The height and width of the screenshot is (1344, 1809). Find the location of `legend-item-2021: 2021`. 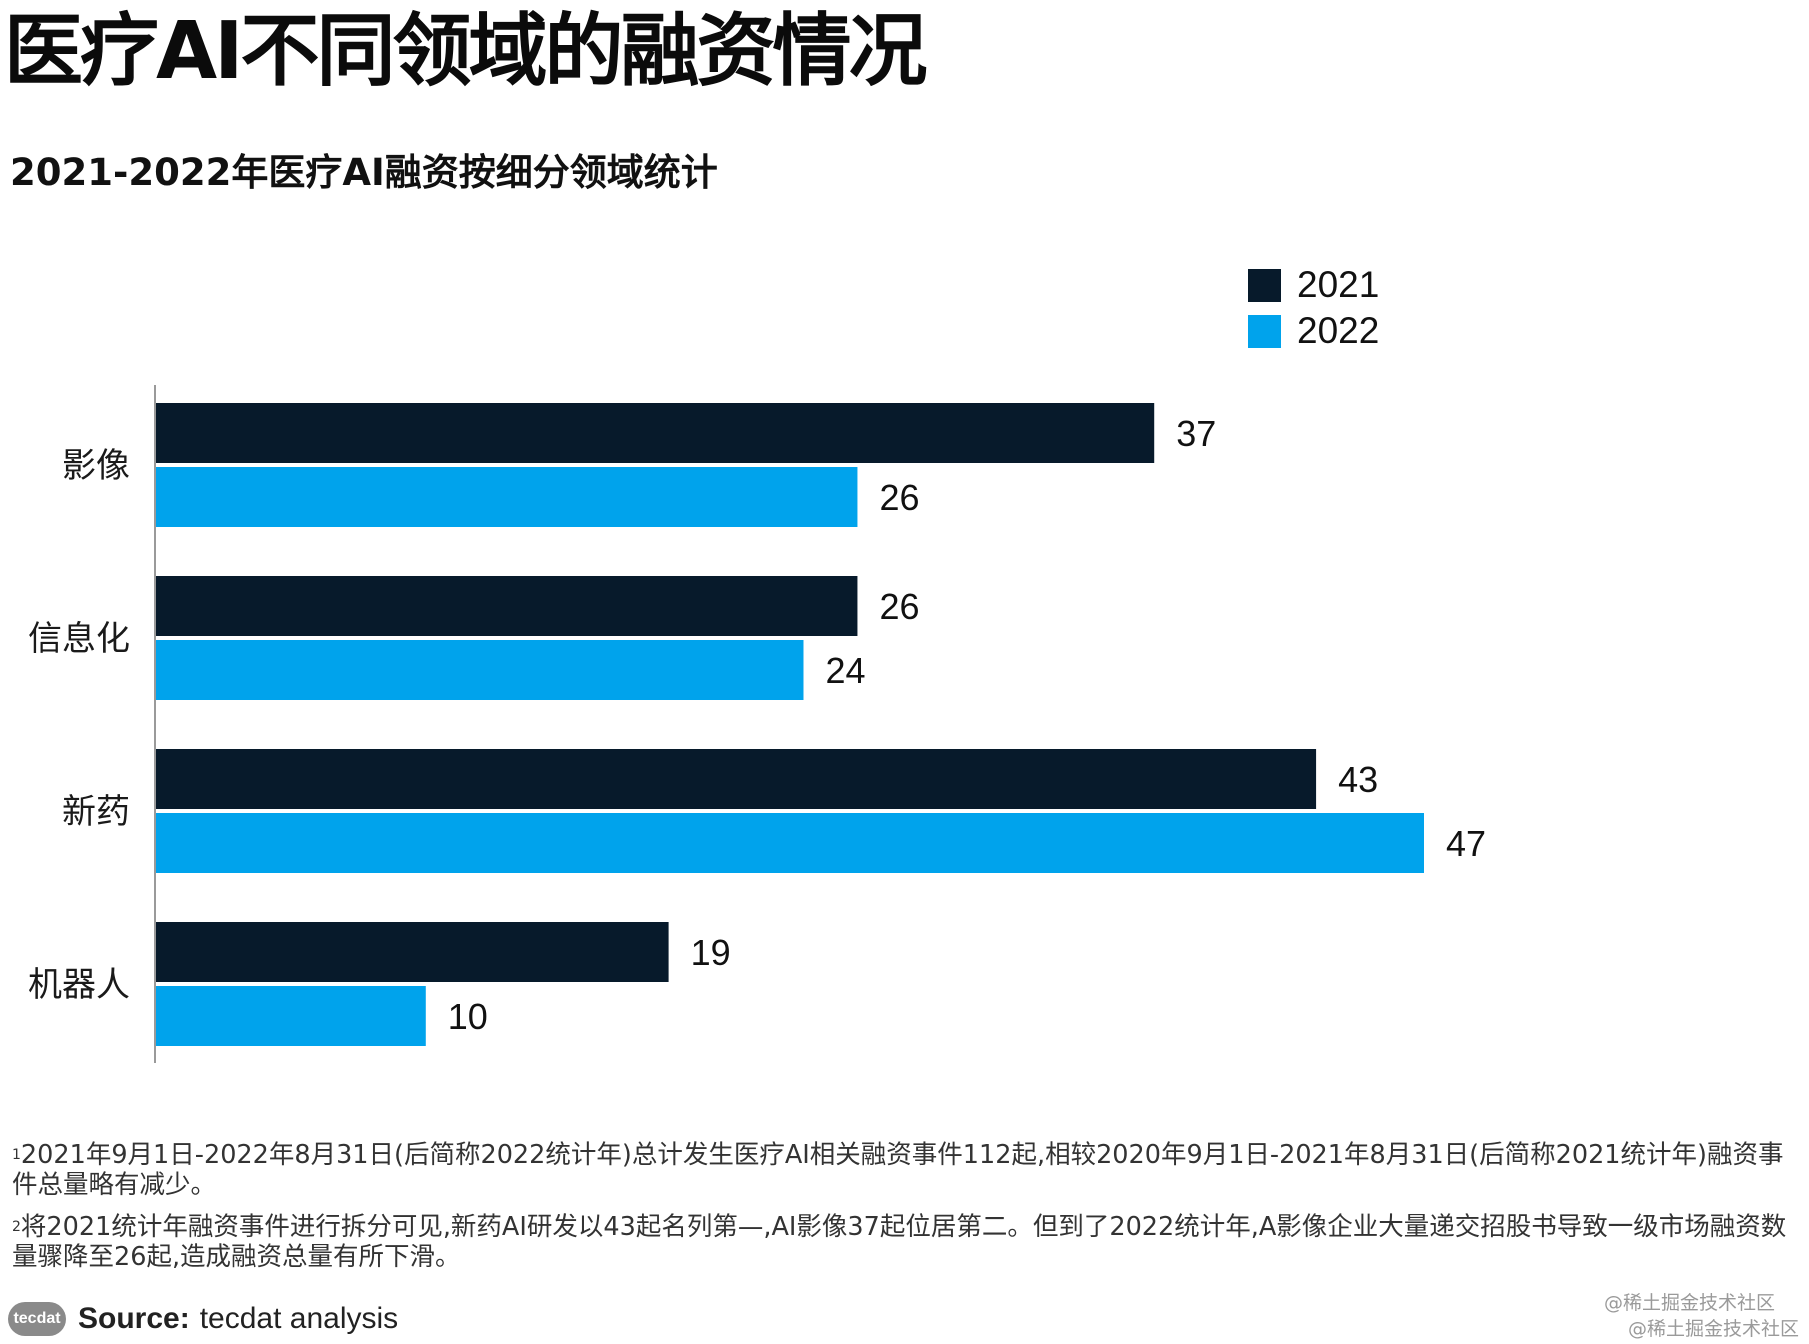

legend-item-2021: 2021 is located at coordinates (1313, 285).